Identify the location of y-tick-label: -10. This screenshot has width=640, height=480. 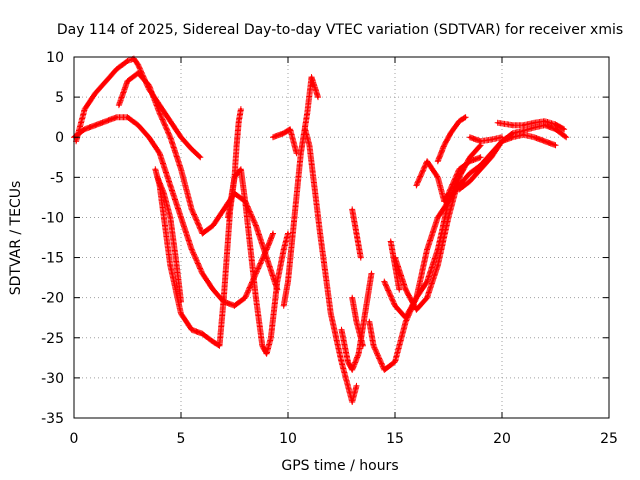
(52, 218).